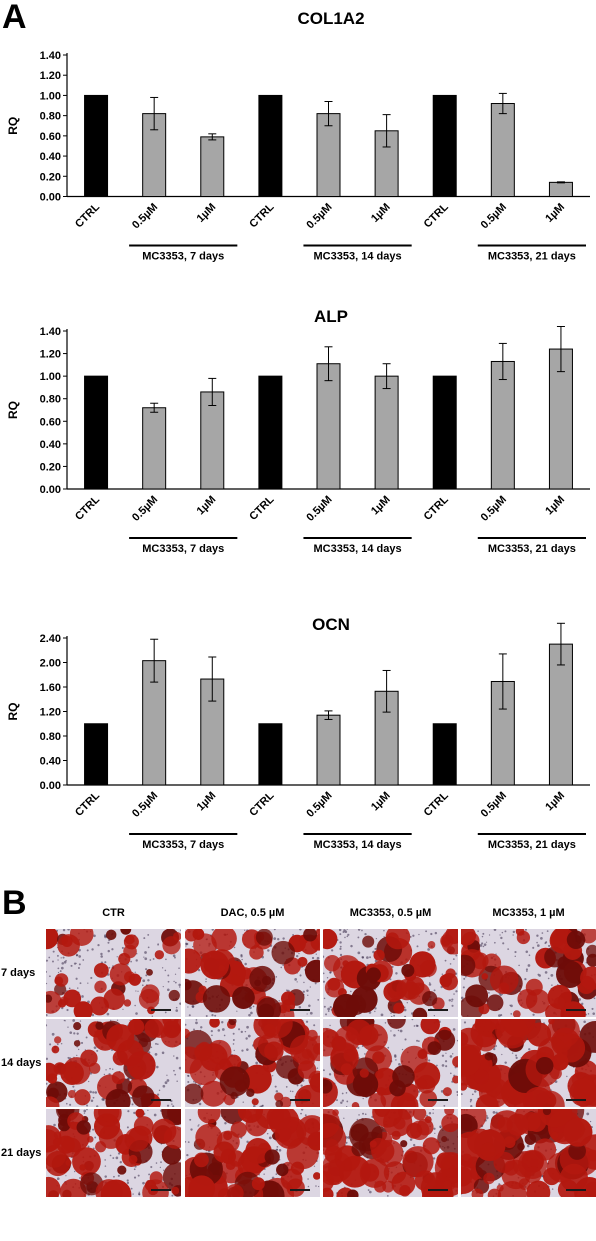 The image size is (596, 1241). Describe the element at coordinates (532, 845) in the screenshot. I see `group-label: MC3353, 21 days` at that location.